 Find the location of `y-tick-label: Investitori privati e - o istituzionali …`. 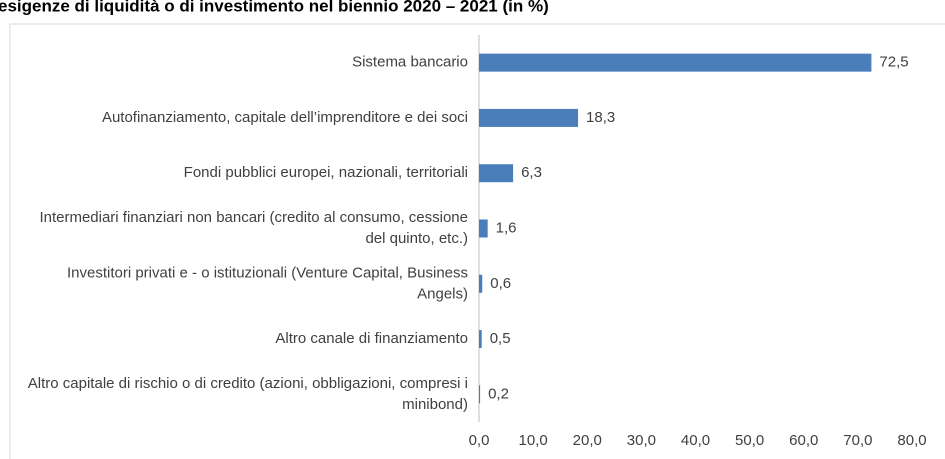

y-tick-label: Investitori privati e - o istituzionali … is located at coordinates (267, 283).